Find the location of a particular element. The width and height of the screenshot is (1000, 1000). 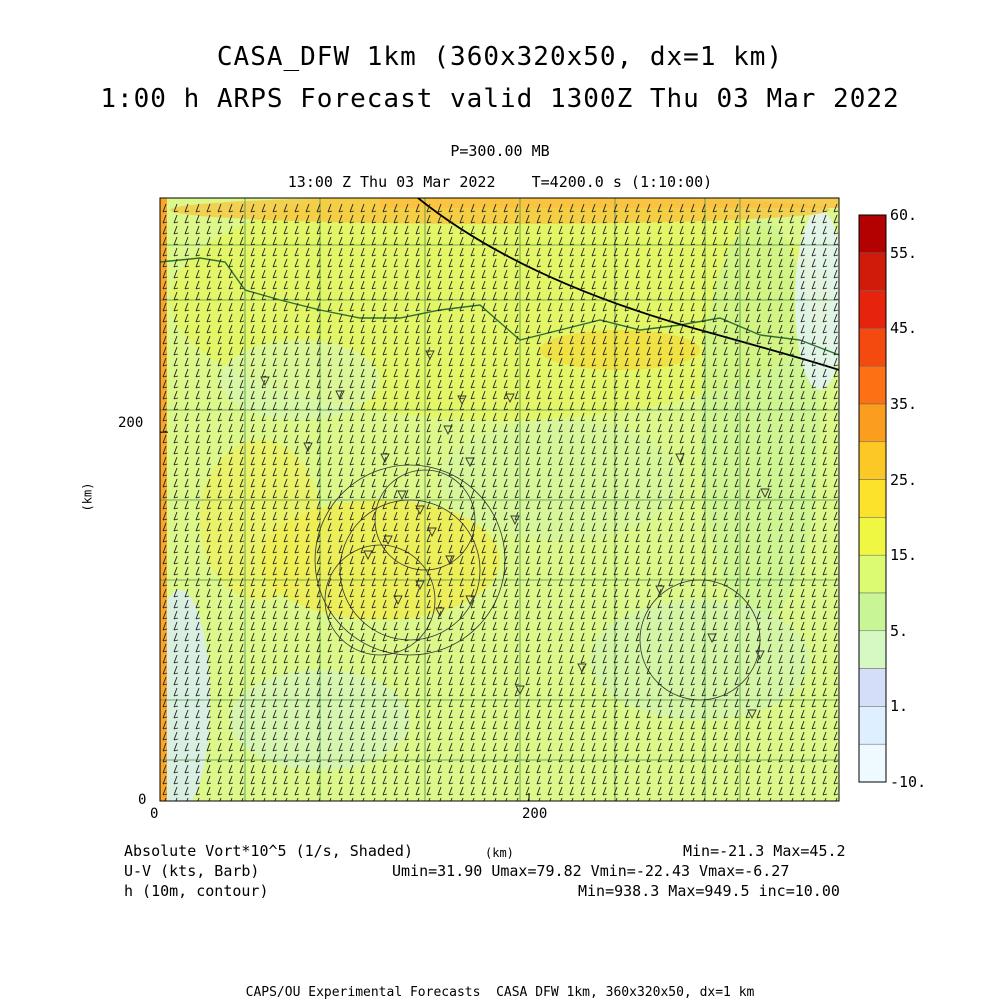

height-contour is located at coordinates (410, 570).